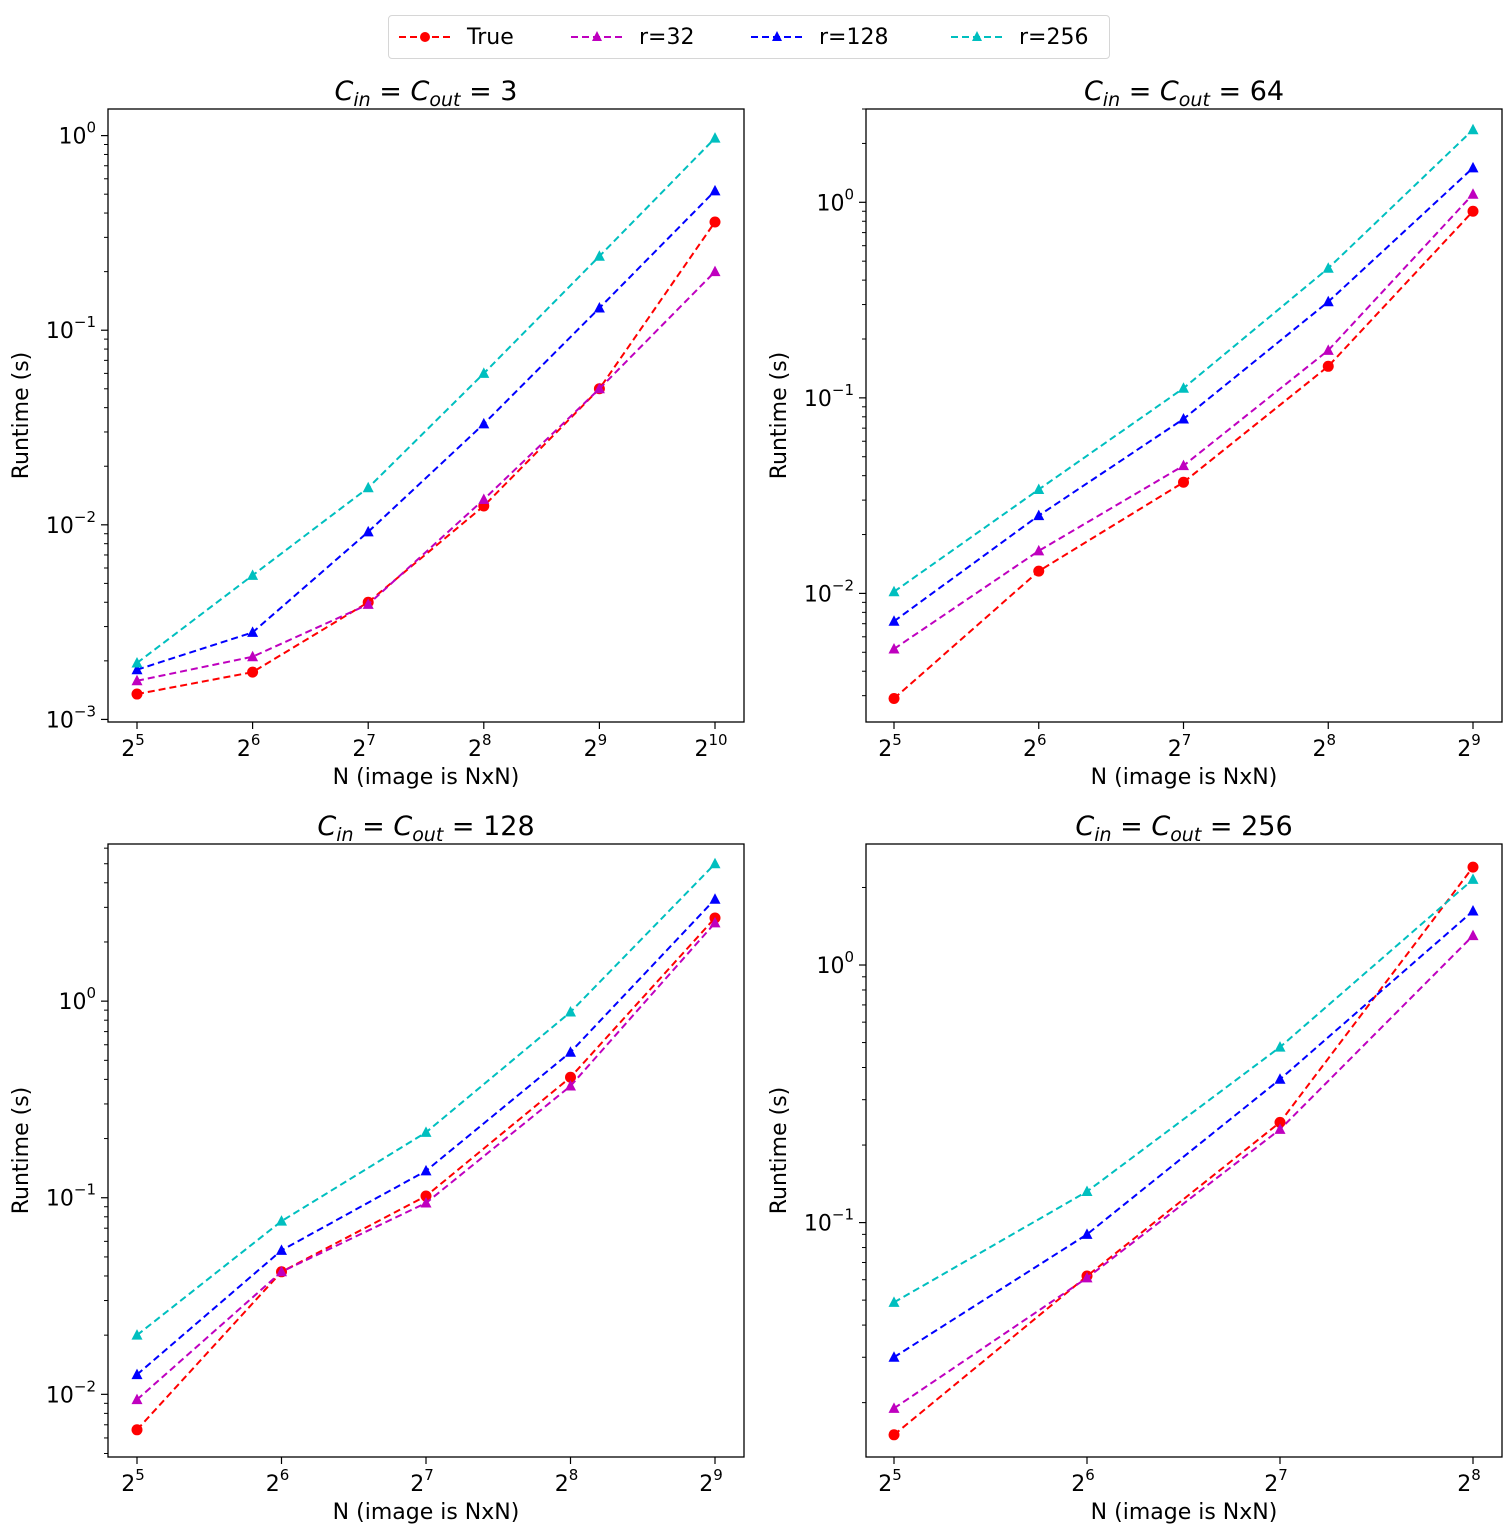  I want to click on x-tick-label: 29, so click(1469, 746).